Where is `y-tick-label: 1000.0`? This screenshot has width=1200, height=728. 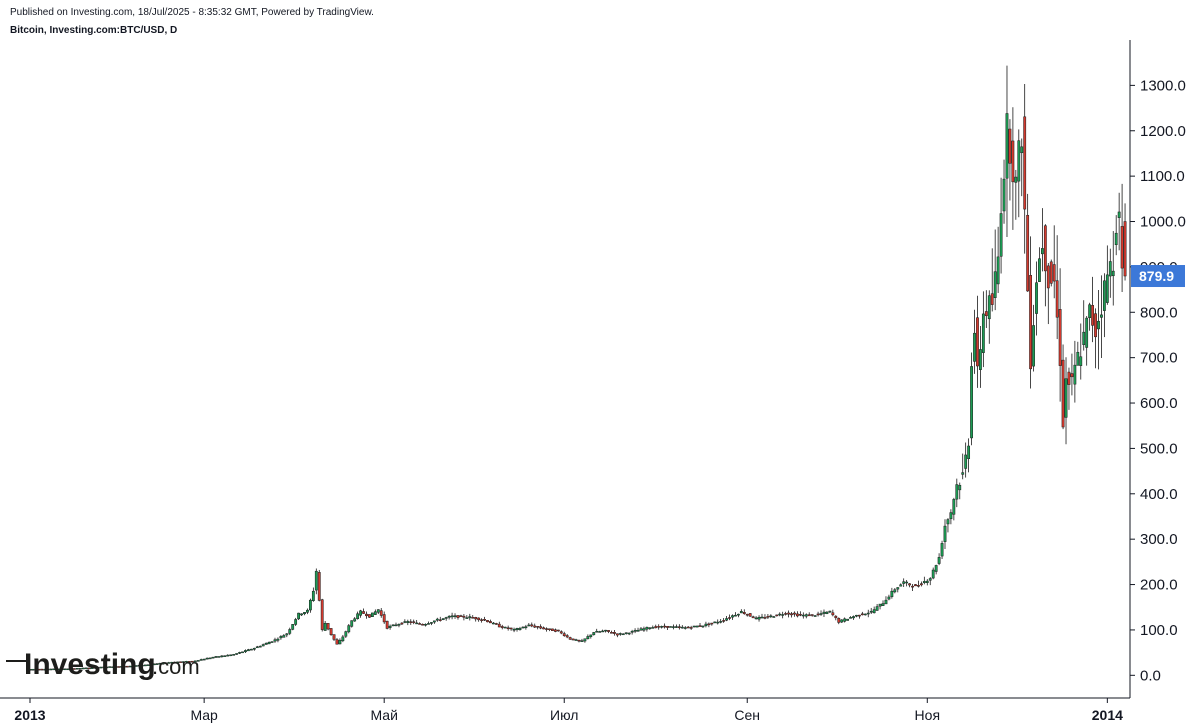
y-tick-label: 1000.0 is located at coordinates (1163, 222).